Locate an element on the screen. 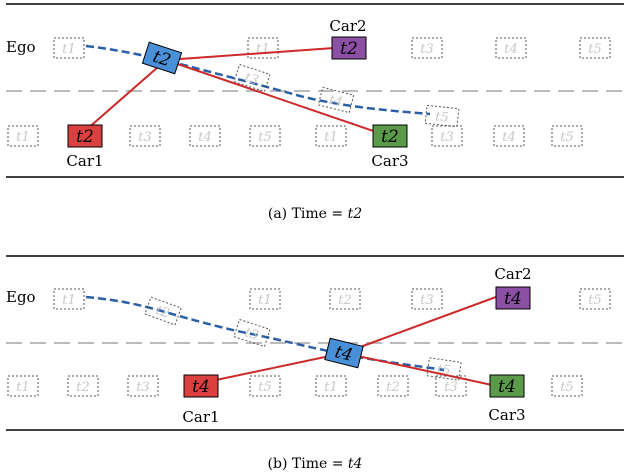 This screenshot has width=630, height=476. car2-time: t4 is located at coordinates (513, 299).